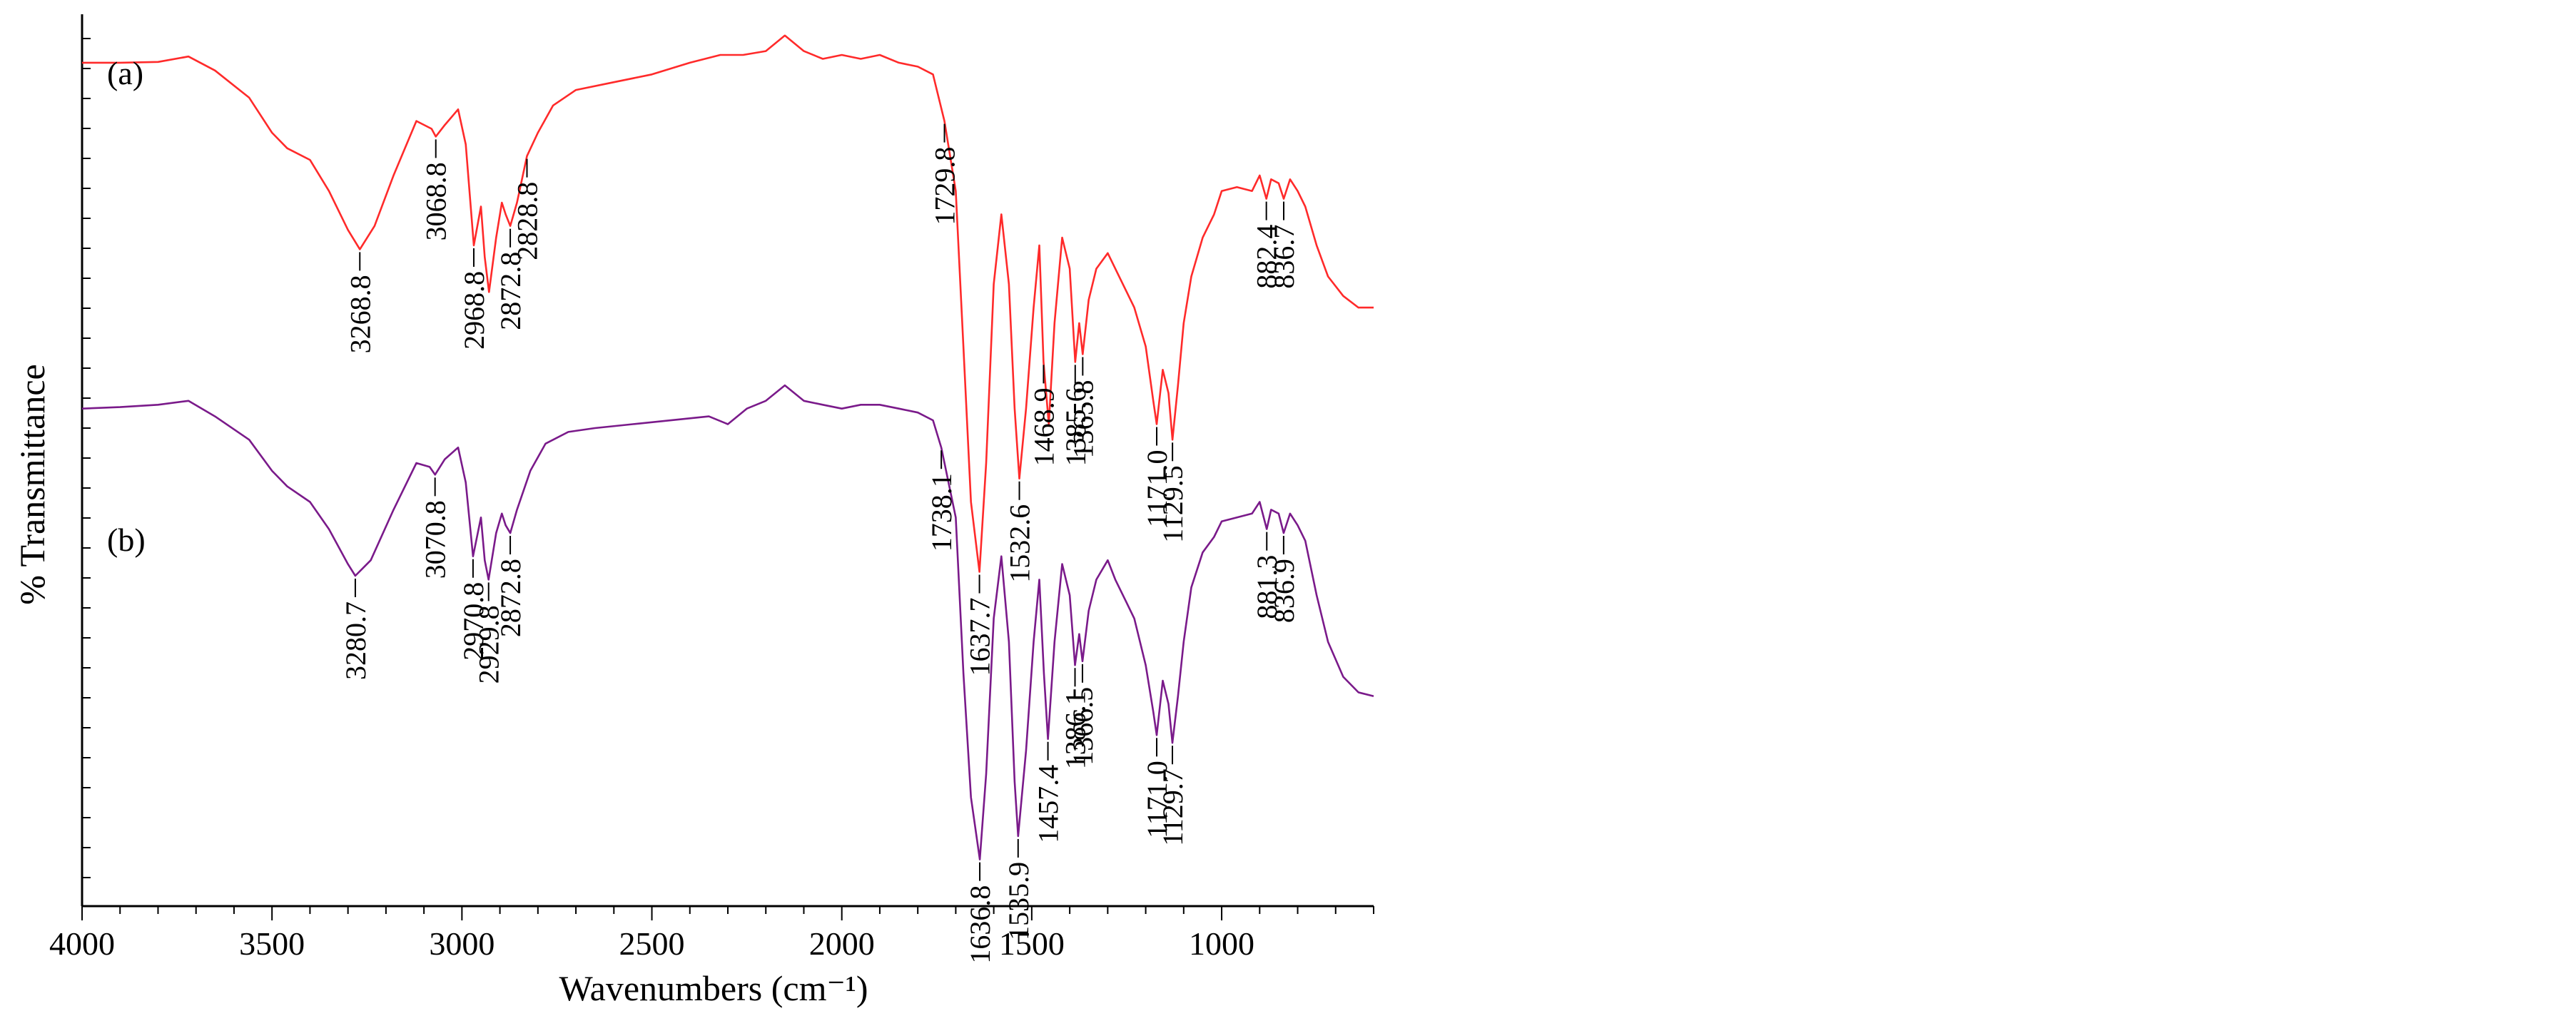 Image resolution: width=2576 pixels, height=1016 pixels. I want to click on peak-label: 1738.1, so click(942, 512).